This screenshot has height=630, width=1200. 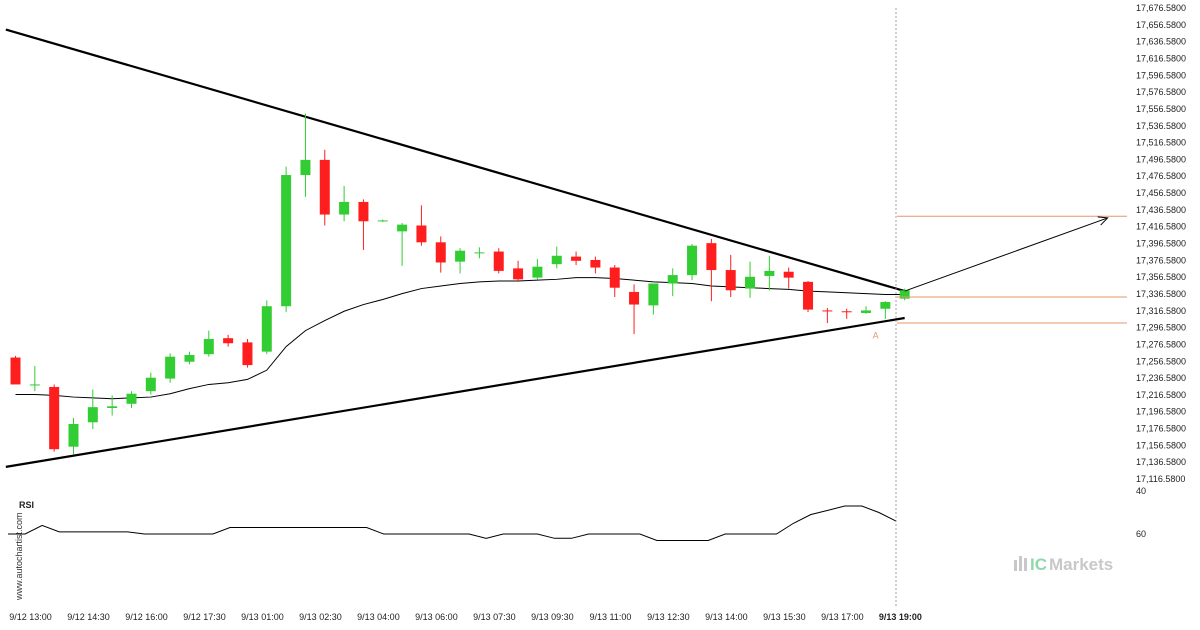 I want to click on time-tick-label: 9/13 01:00, so click(x=262, y=617).